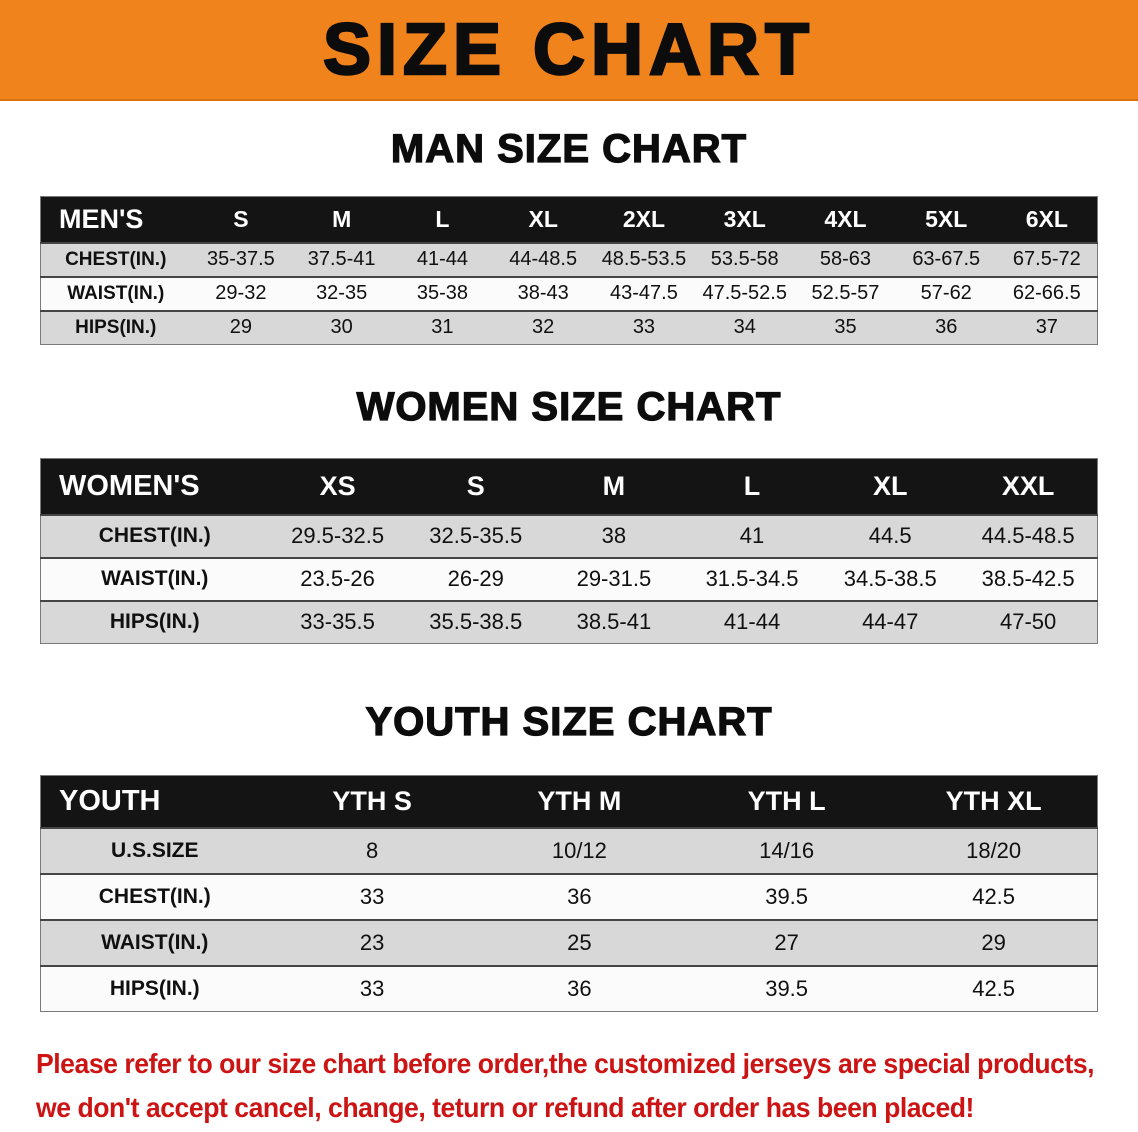 This screenshot has height=1132, width=1138. I want to click on size-value-cell: 26-29, so click(475, 578).